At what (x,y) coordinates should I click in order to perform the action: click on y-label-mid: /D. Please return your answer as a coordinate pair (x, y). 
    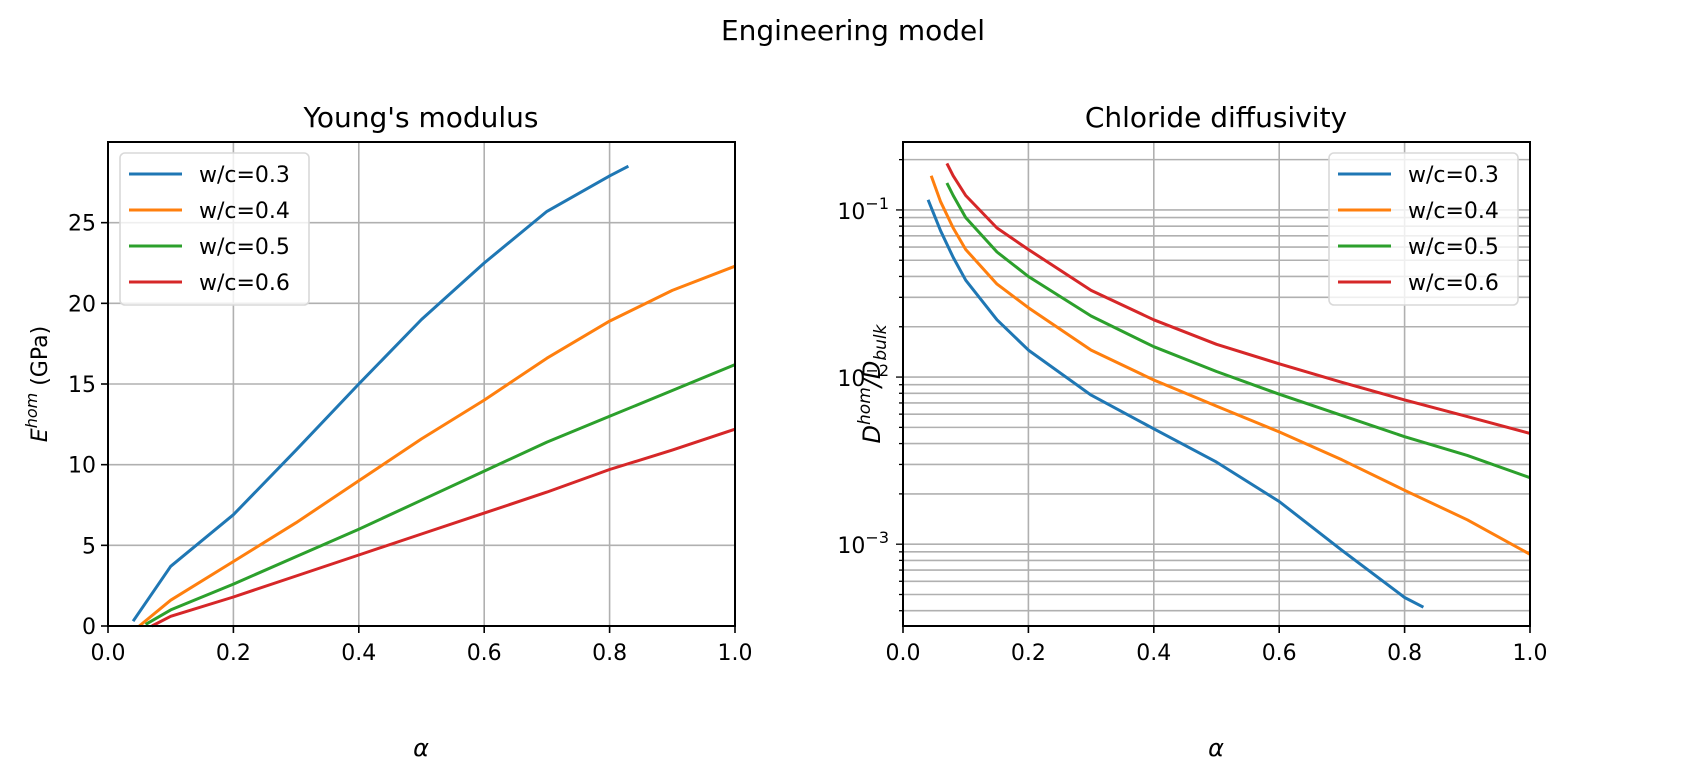
    Looking at the image, I should click on (872, 375).